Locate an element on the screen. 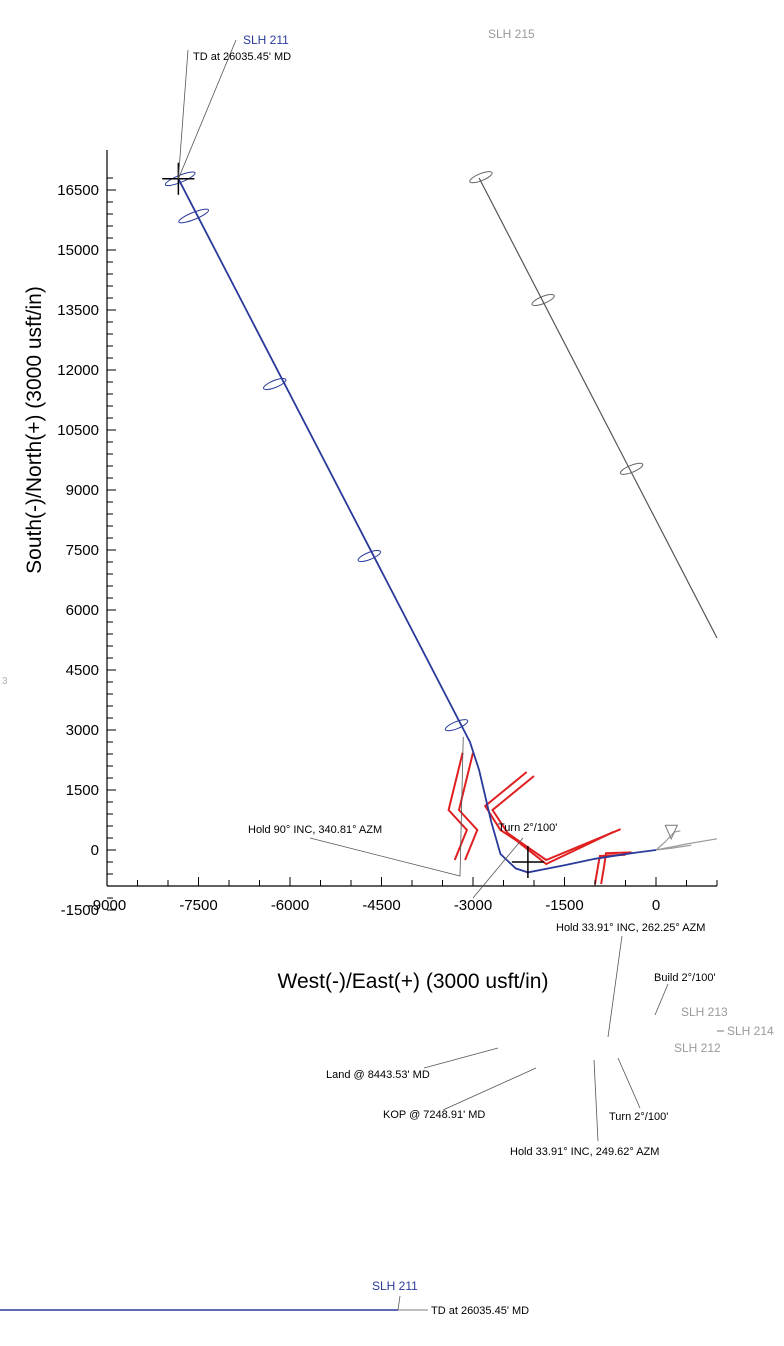 This screenshot has width=784, height=1346. y-axis-title: South(-)/North(+) (3000 usft/in) is located at coordinates (34, 430).